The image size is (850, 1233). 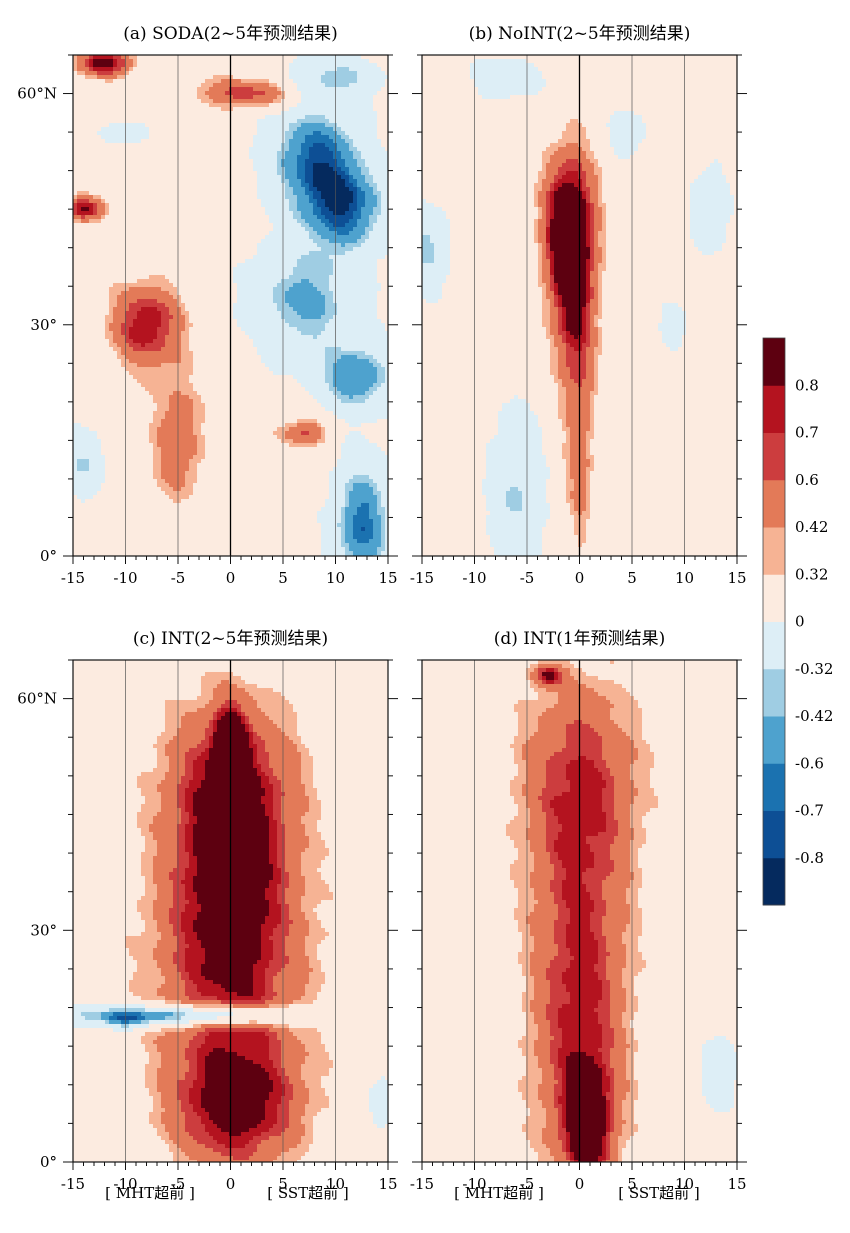 What do you see at coordinates (809, 811) in the screenshot?
I see `colorbar-label: -0.7` at bounding box center [809, 811].